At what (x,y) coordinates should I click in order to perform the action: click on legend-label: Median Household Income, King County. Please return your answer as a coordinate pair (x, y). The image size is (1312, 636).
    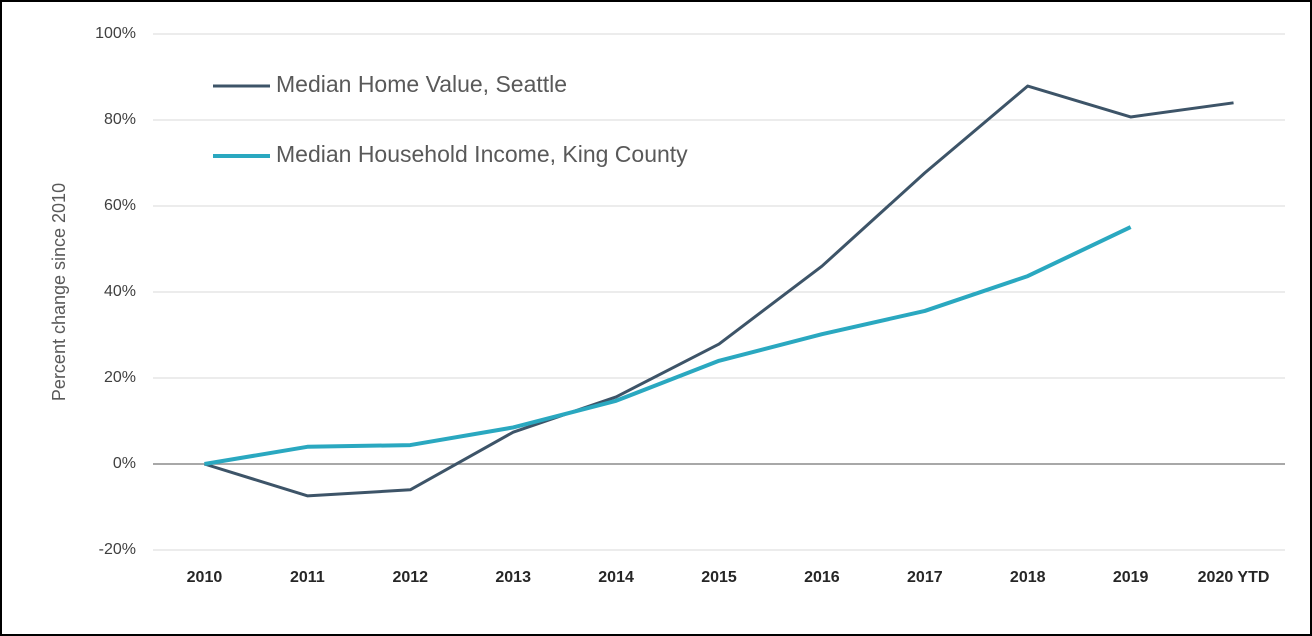
    Looking at the image, I should click on (482, 154).